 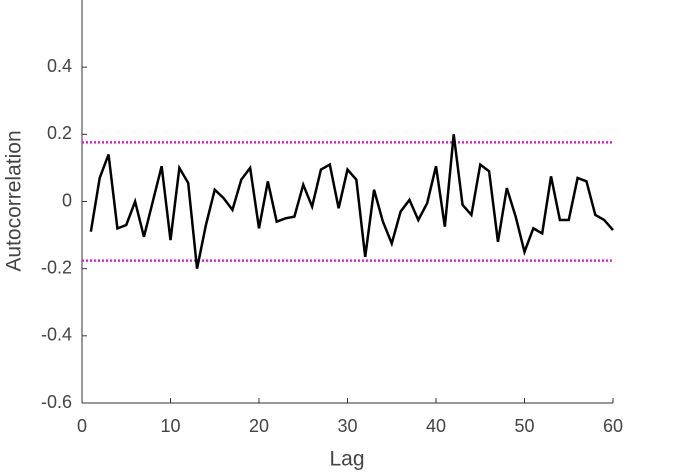 I want to click on y-tick-label: 0, so click(x=67, y=200).